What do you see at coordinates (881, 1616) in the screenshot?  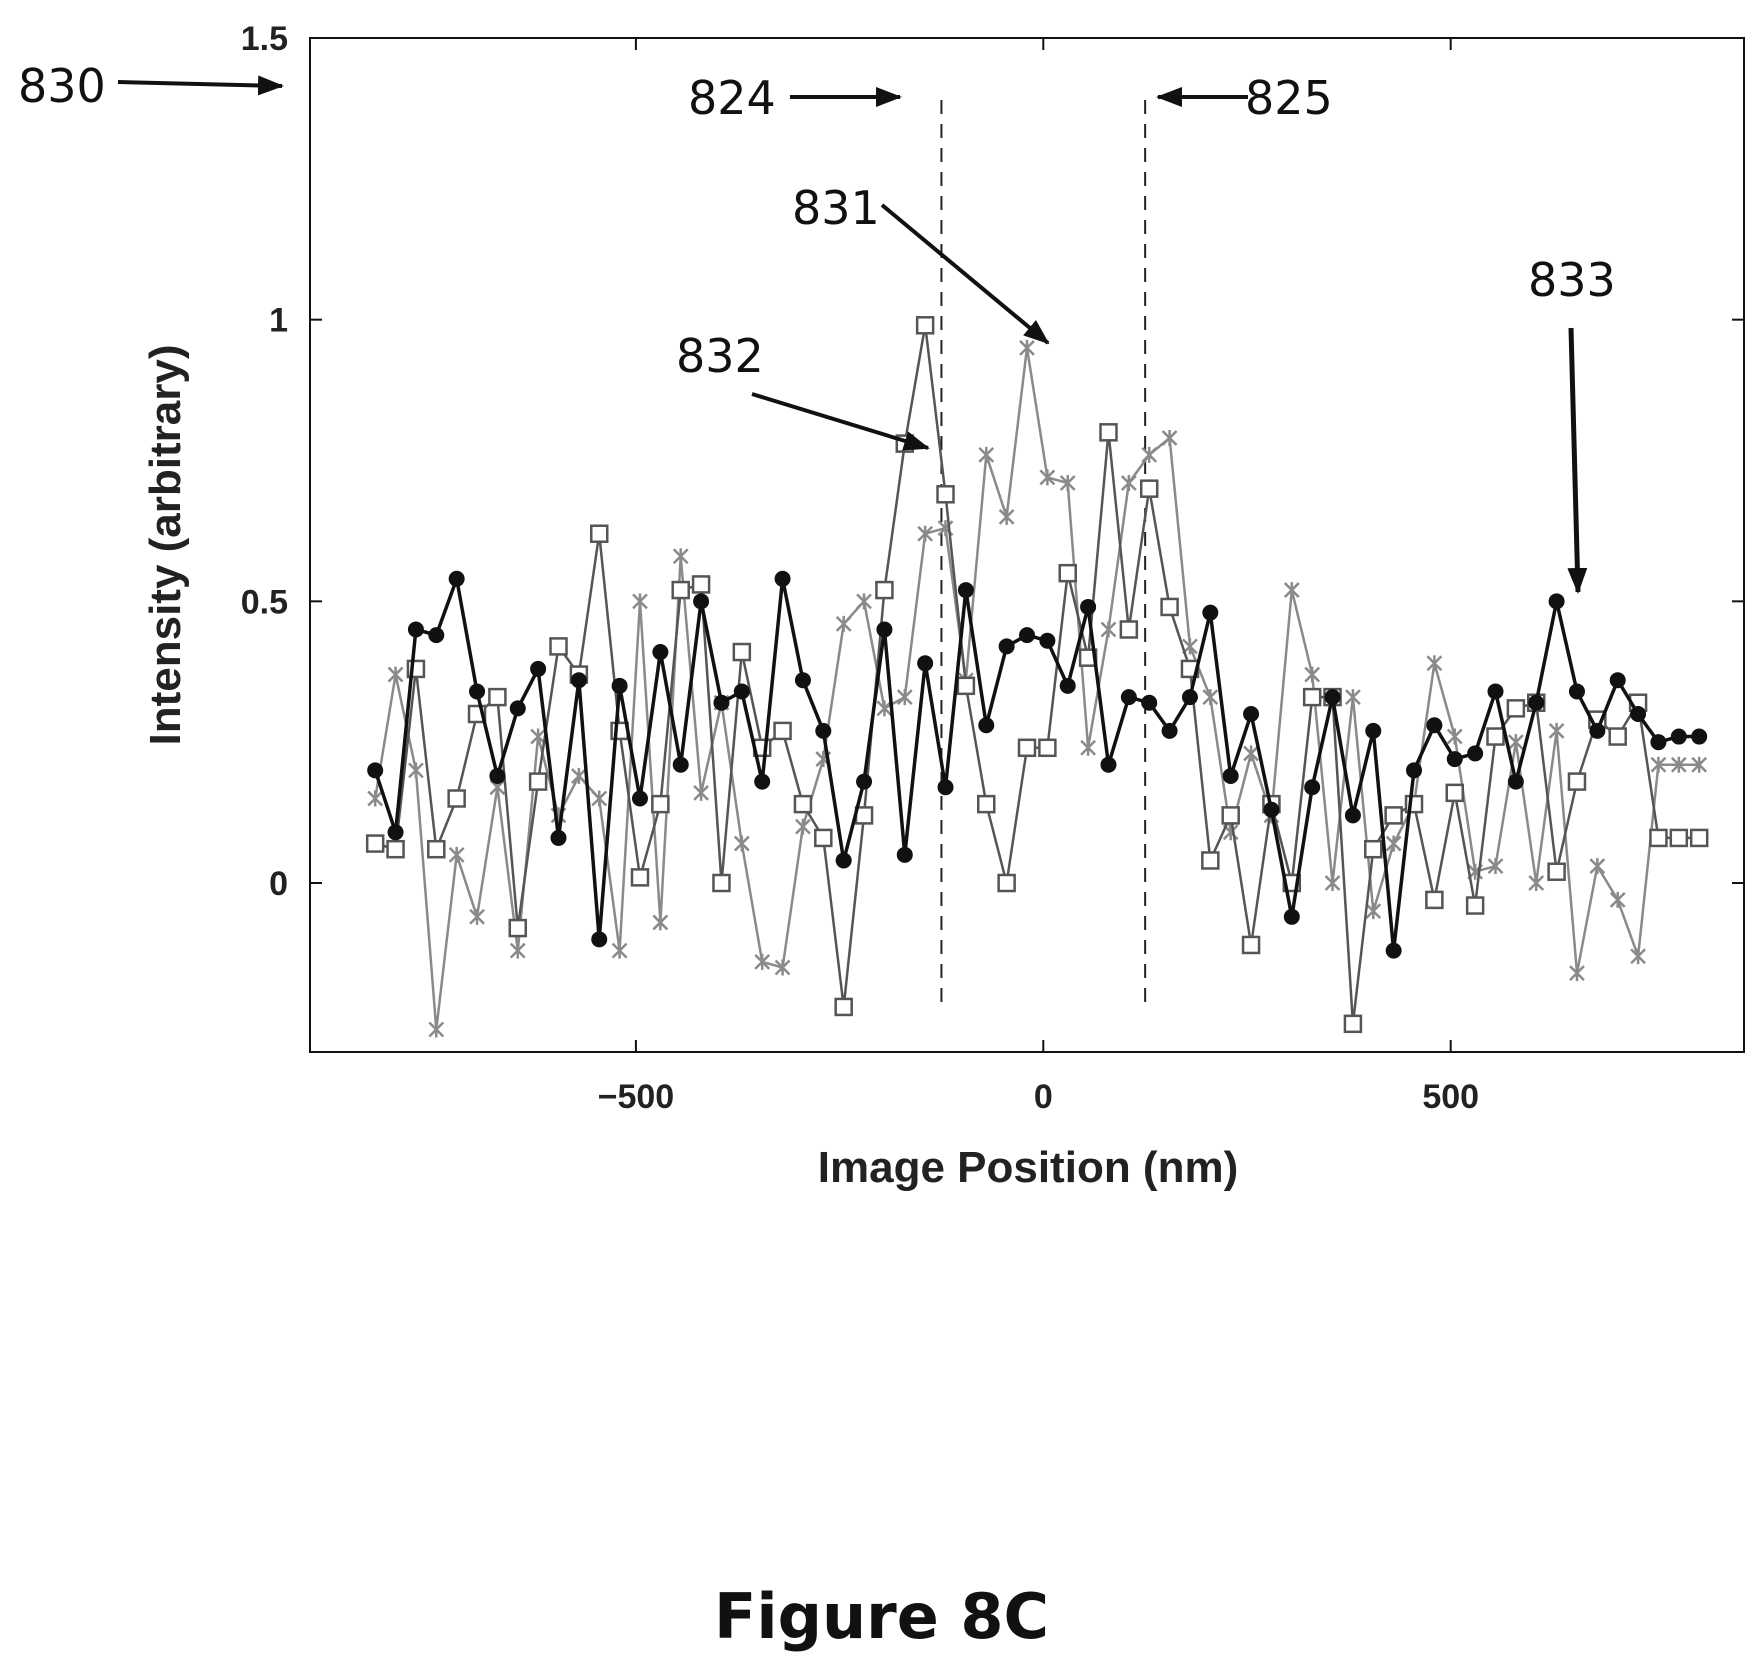 I see `figure-caption: Figure 8C` at bounding box center [881, 1616].